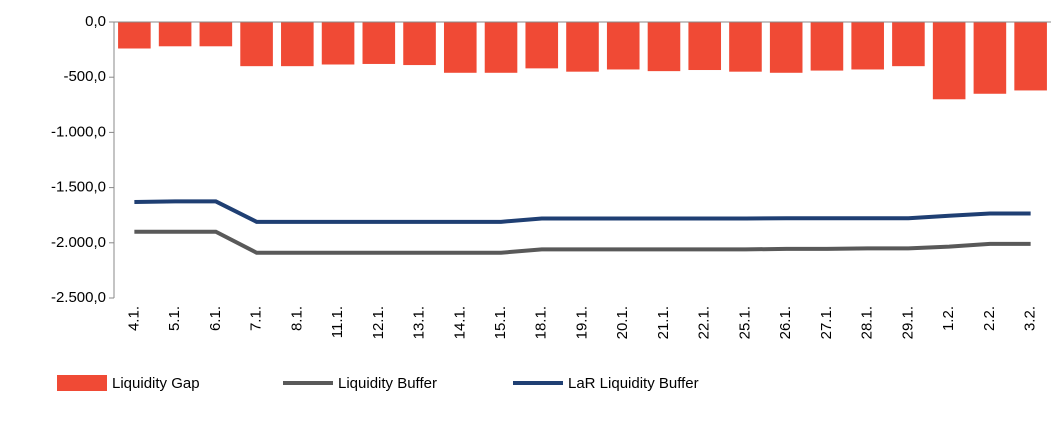 This screenshot has width=1051, height=421. Describe the element at coordinates (622, 322) in the screenshot. I see `x-tick-label: 20.1.` at that location.